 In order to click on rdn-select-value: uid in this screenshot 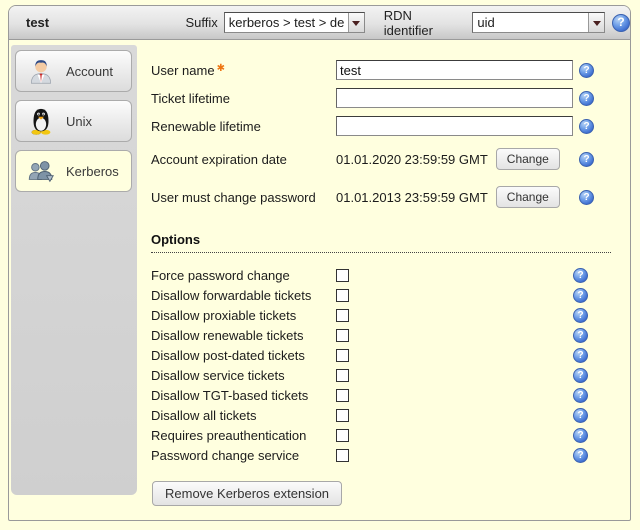, I will do `click(486, 22)`.